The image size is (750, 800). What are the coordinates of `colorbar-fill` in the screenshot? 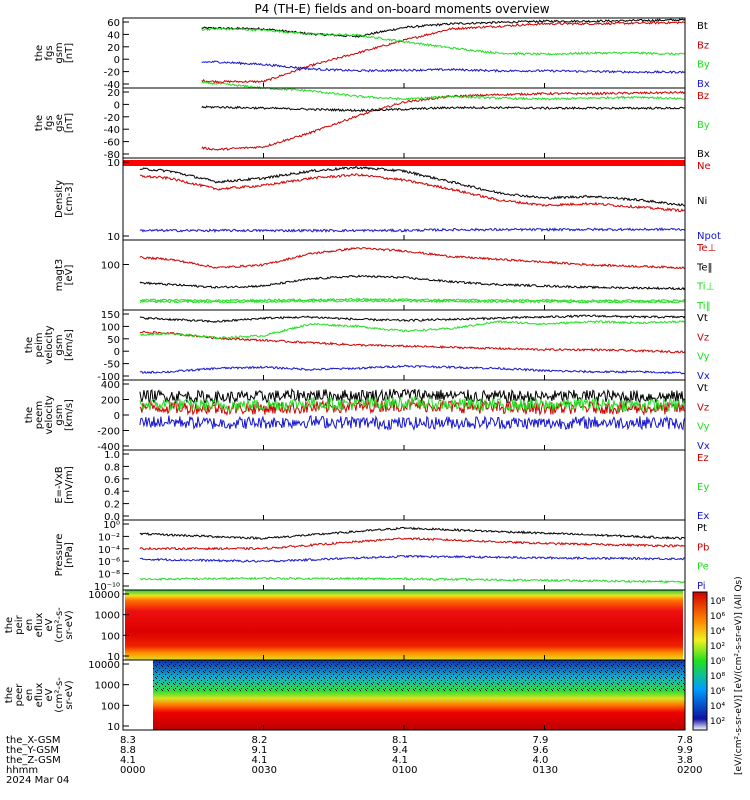 It's located at (700, 661).